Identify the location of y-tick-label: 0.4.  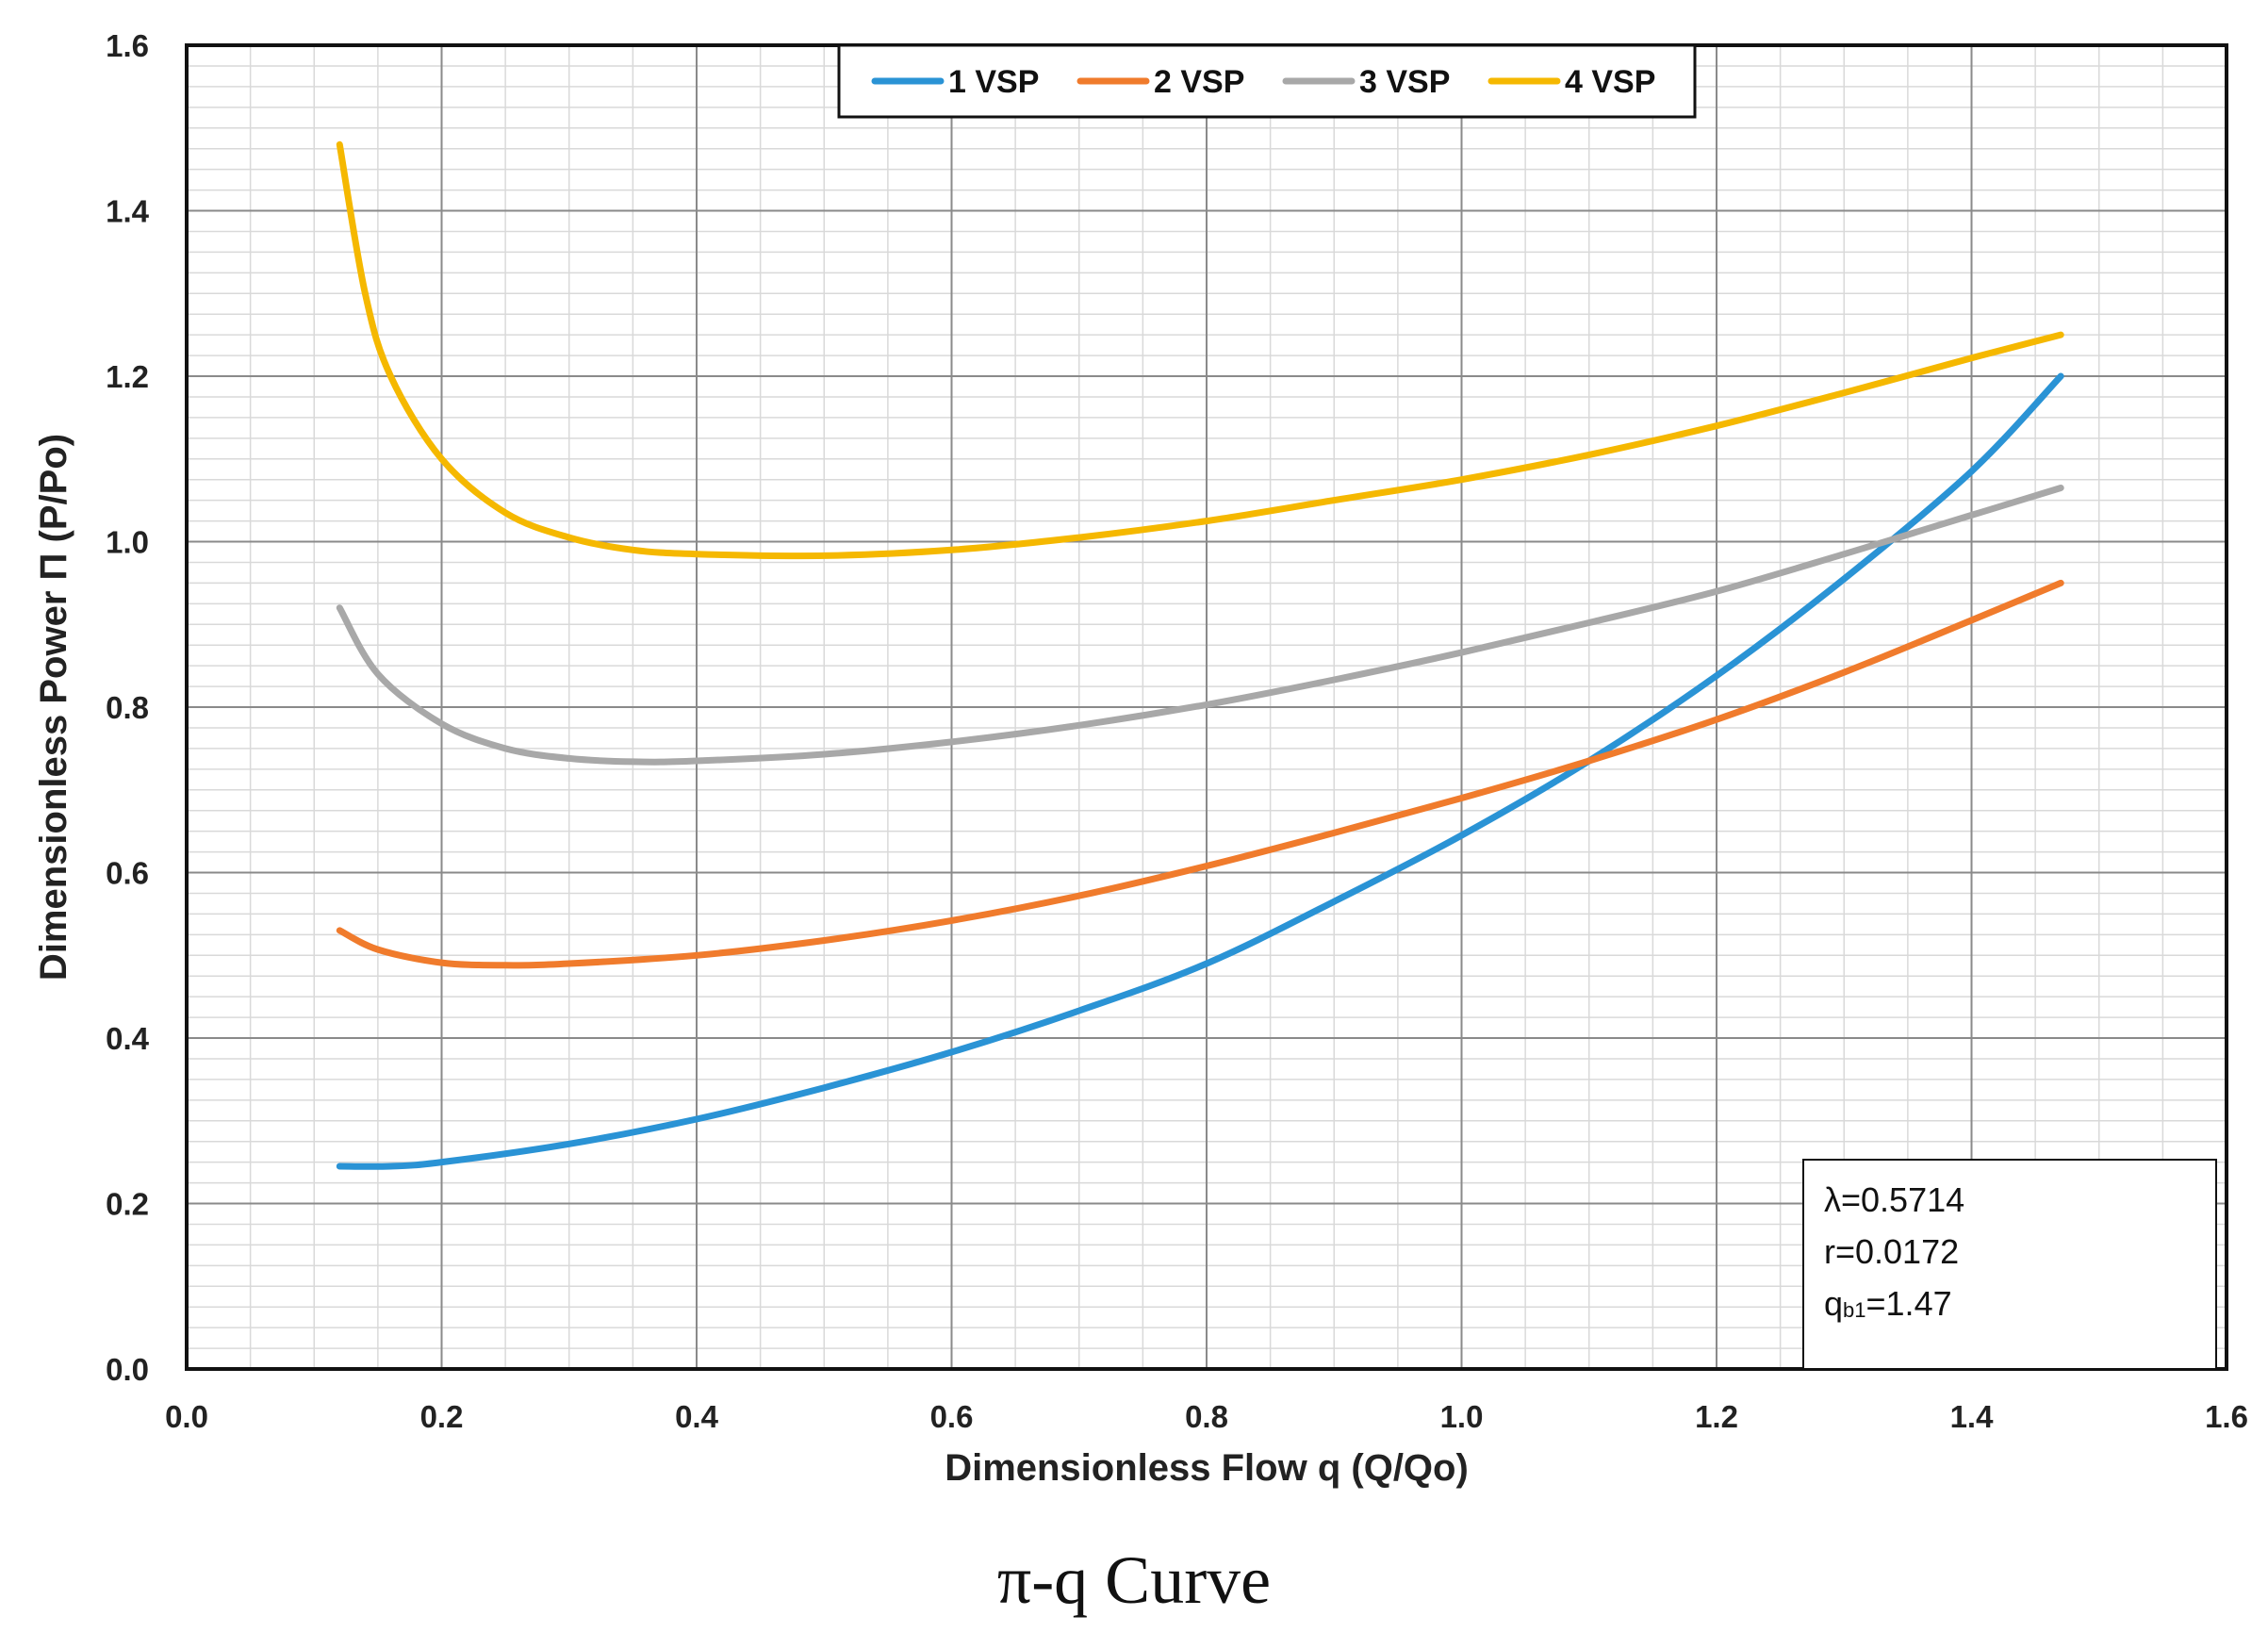
(128, 1038).